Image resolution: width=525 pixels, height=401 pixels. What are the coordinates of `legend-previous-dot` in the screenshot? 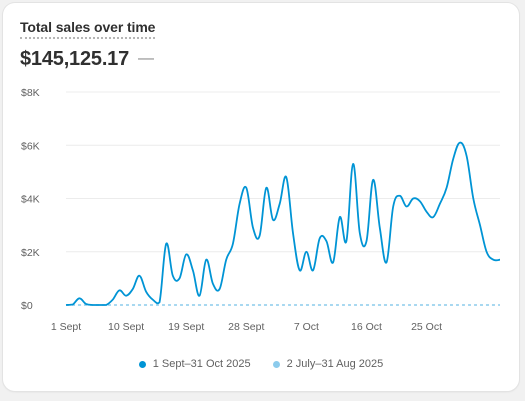 It's located at (276, 364).